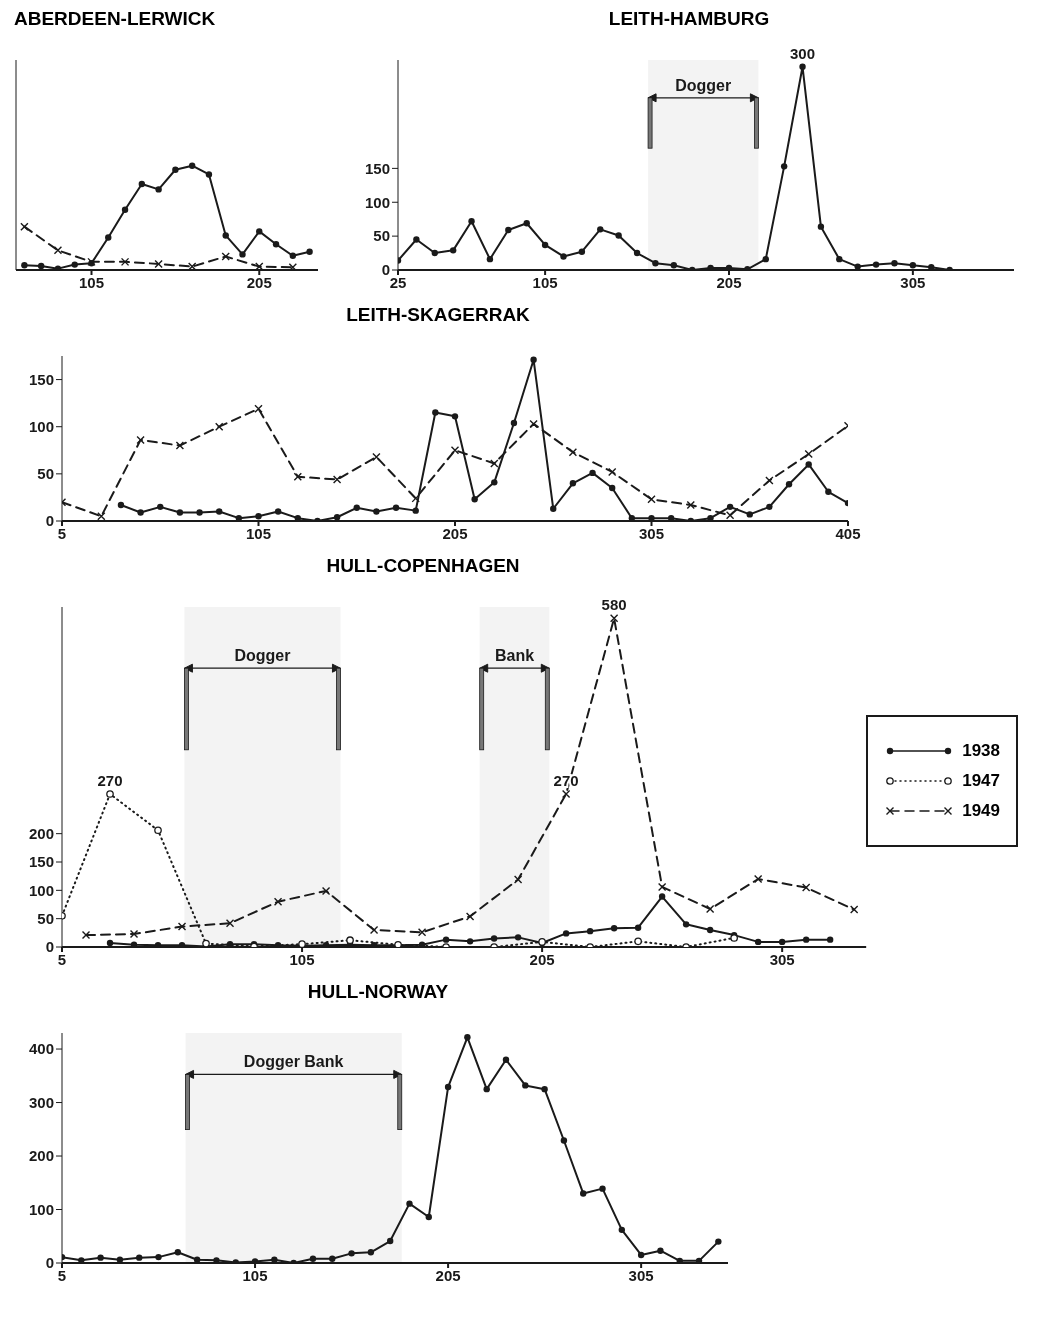 The image size is (1046, 1343). Describe the element at coordinates (378, 992) in the screenshot. I see `chart-title: HULL-NORWAY` at that location.